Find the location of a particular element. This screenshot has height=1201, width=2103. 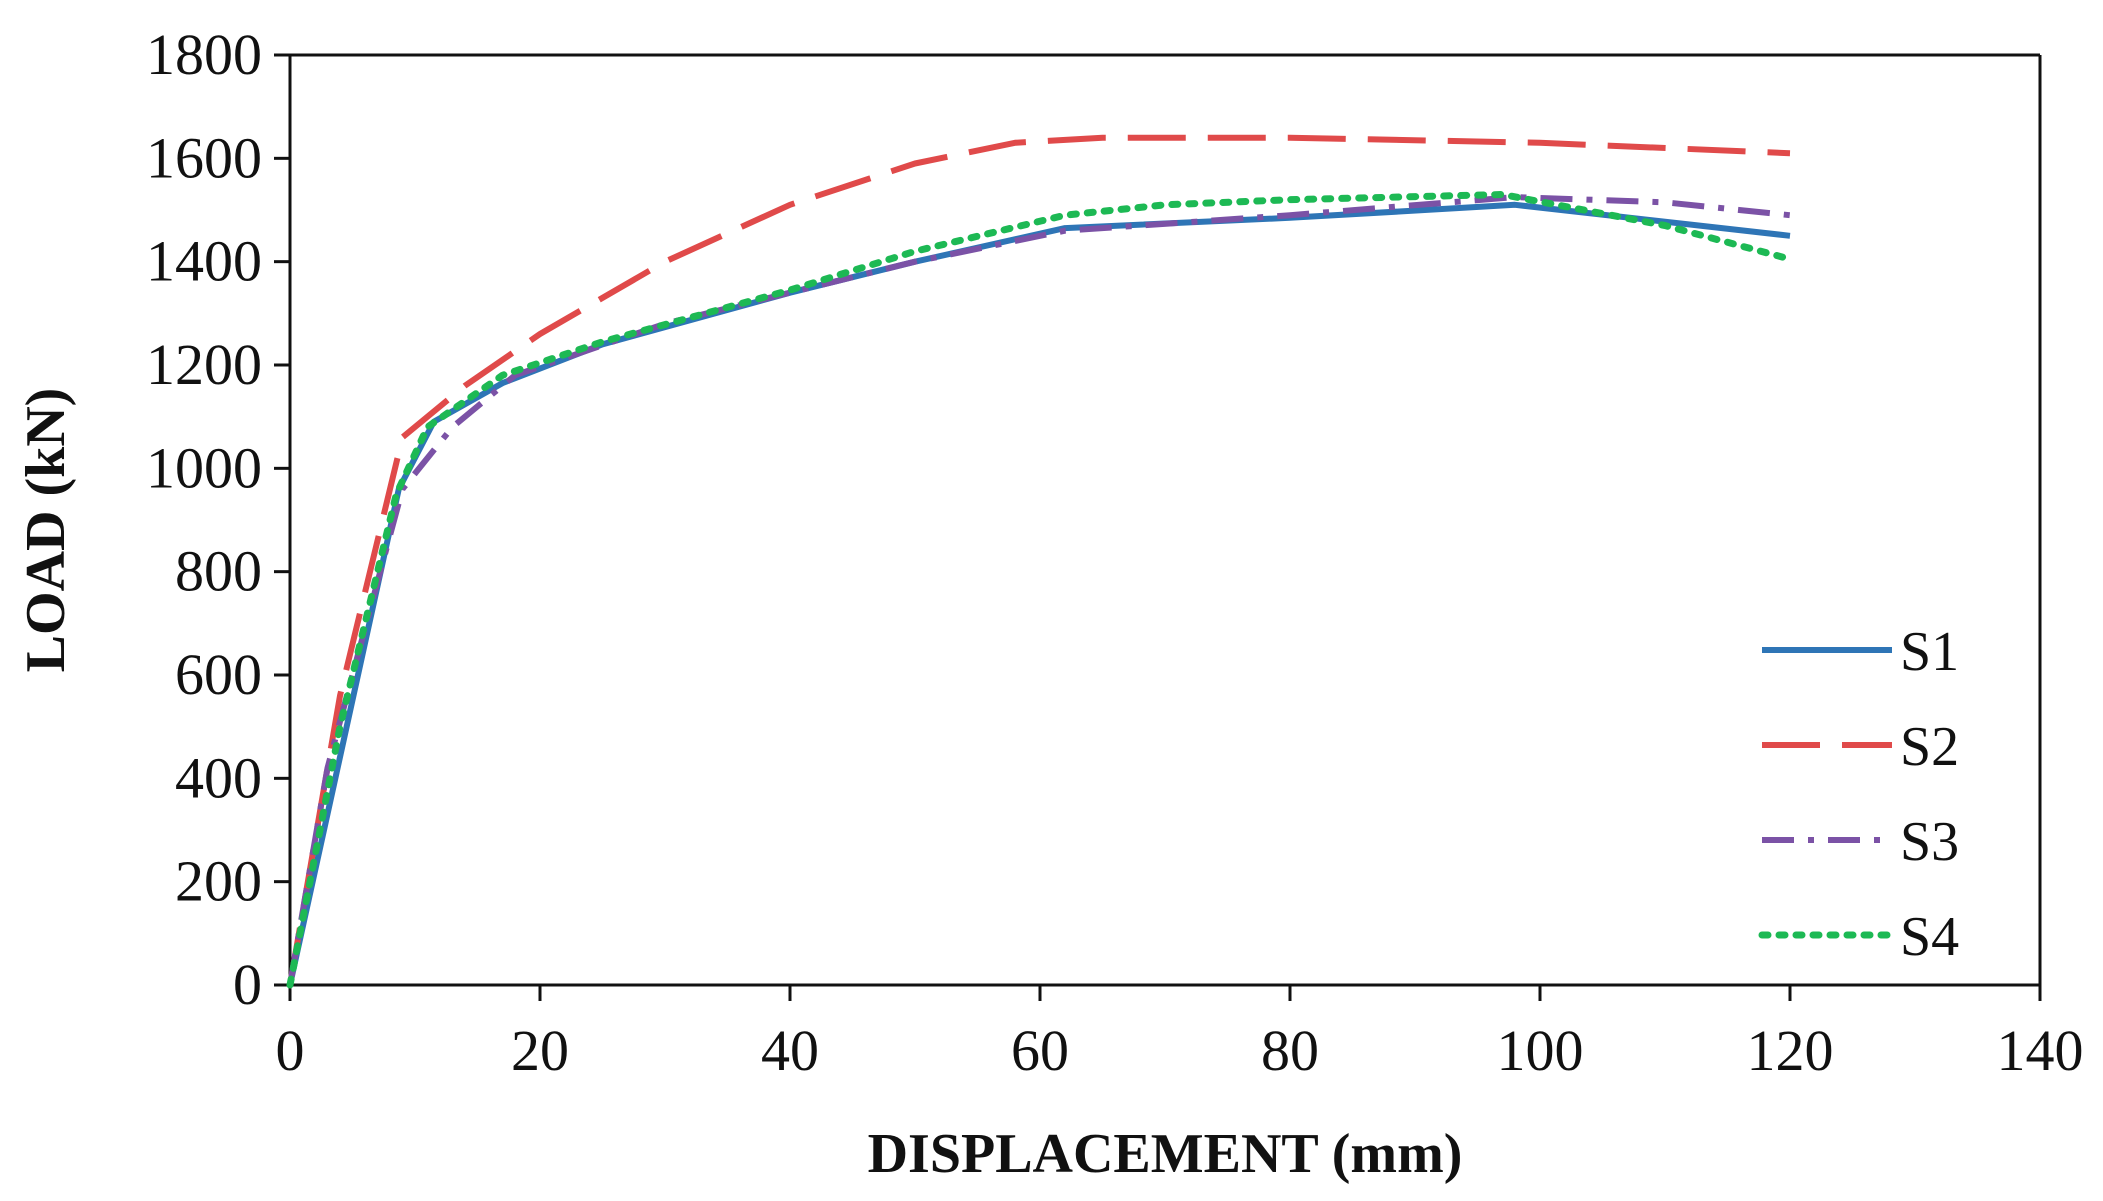

y-tick-label: 1000 is located at coordinates (204, 467).